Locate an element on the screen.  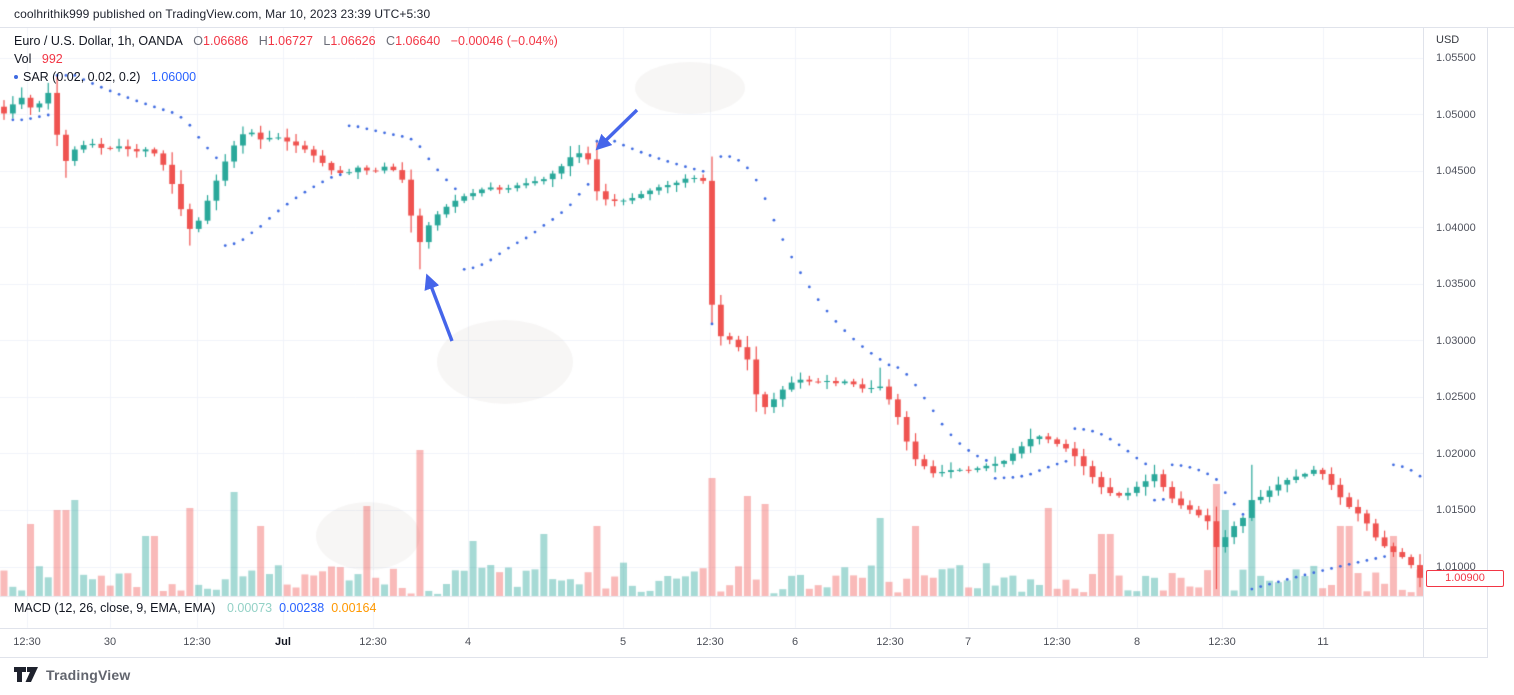
time-axis-top-border is located at coordinates (743, 628).